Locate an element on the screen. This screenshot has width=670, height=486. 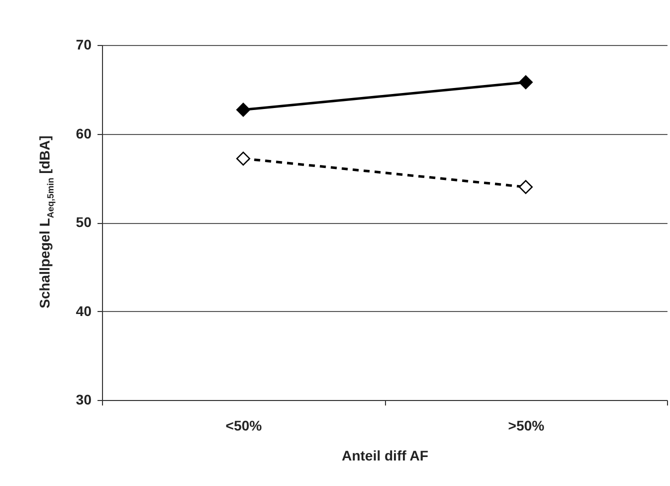
y-tick-label: 40 is located at coordinates (84, 310).